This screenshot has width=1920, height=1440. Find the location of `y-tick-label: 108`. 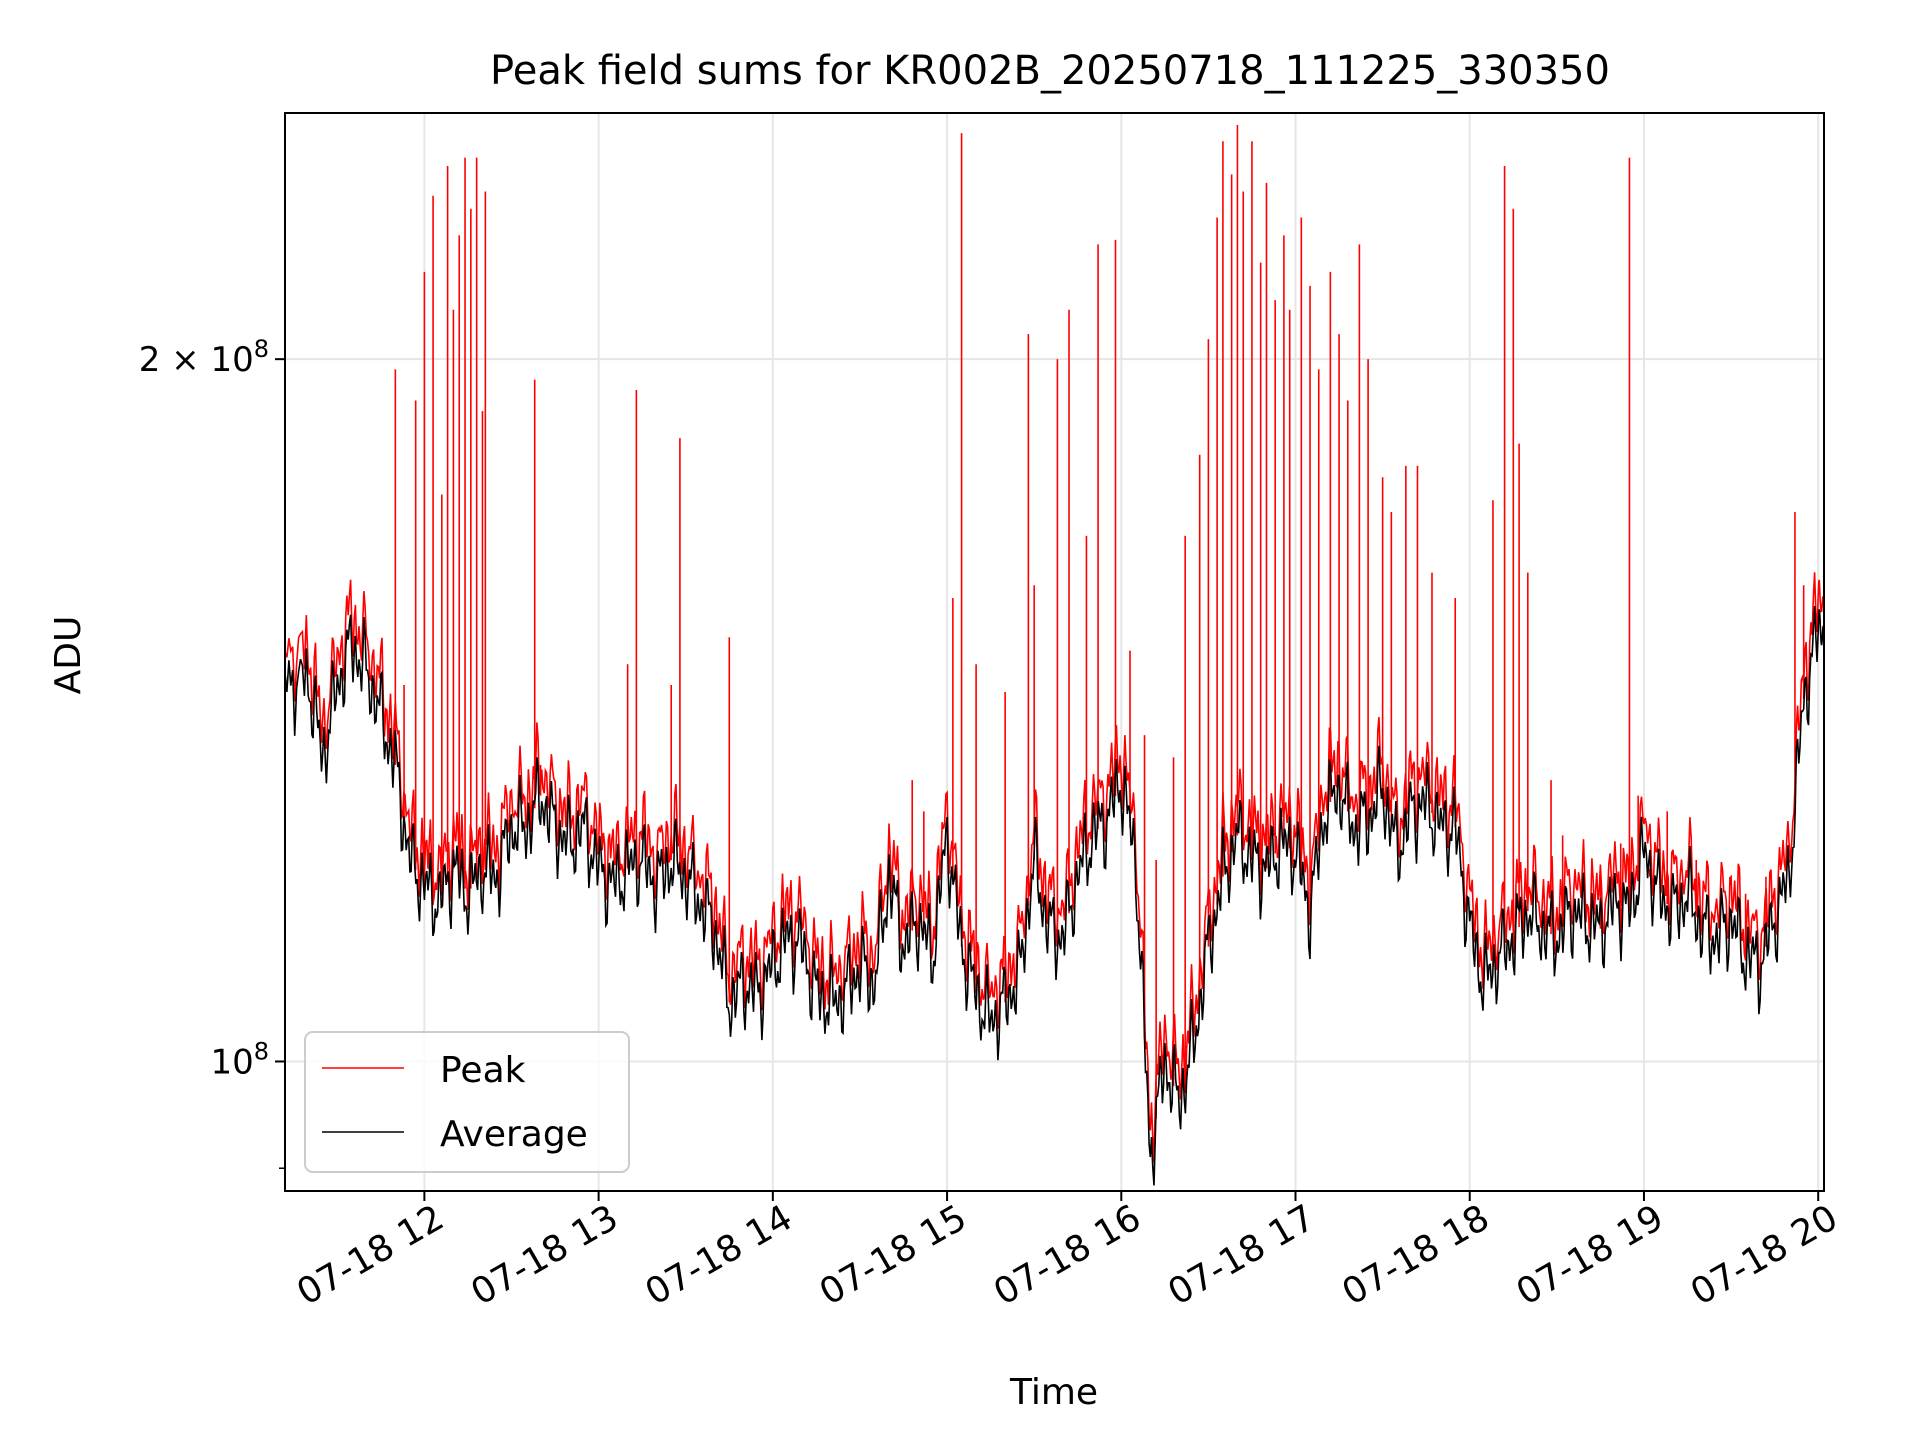

y-tick-label: 108 is located at coordinates (239, 1059).